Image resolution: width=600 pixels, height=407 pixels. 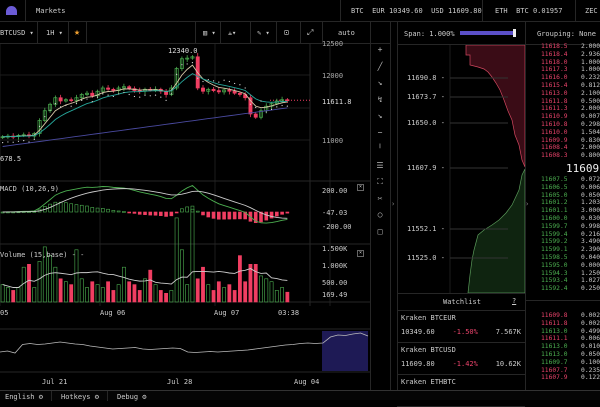 I want to click on order-price: 11611.1, so click(x=554, y=339).